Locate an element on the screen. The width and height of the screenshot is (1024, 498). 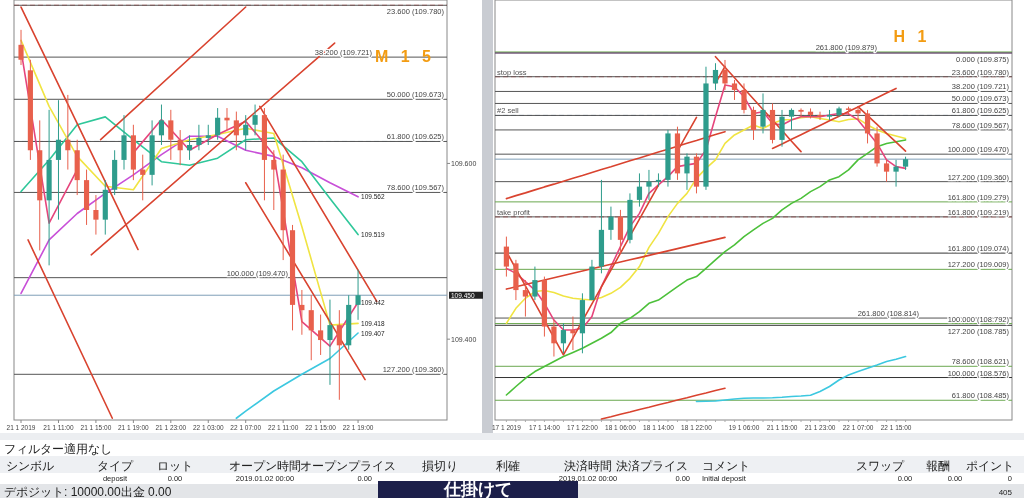
text: ポイント is located at coordinates (990, 466).